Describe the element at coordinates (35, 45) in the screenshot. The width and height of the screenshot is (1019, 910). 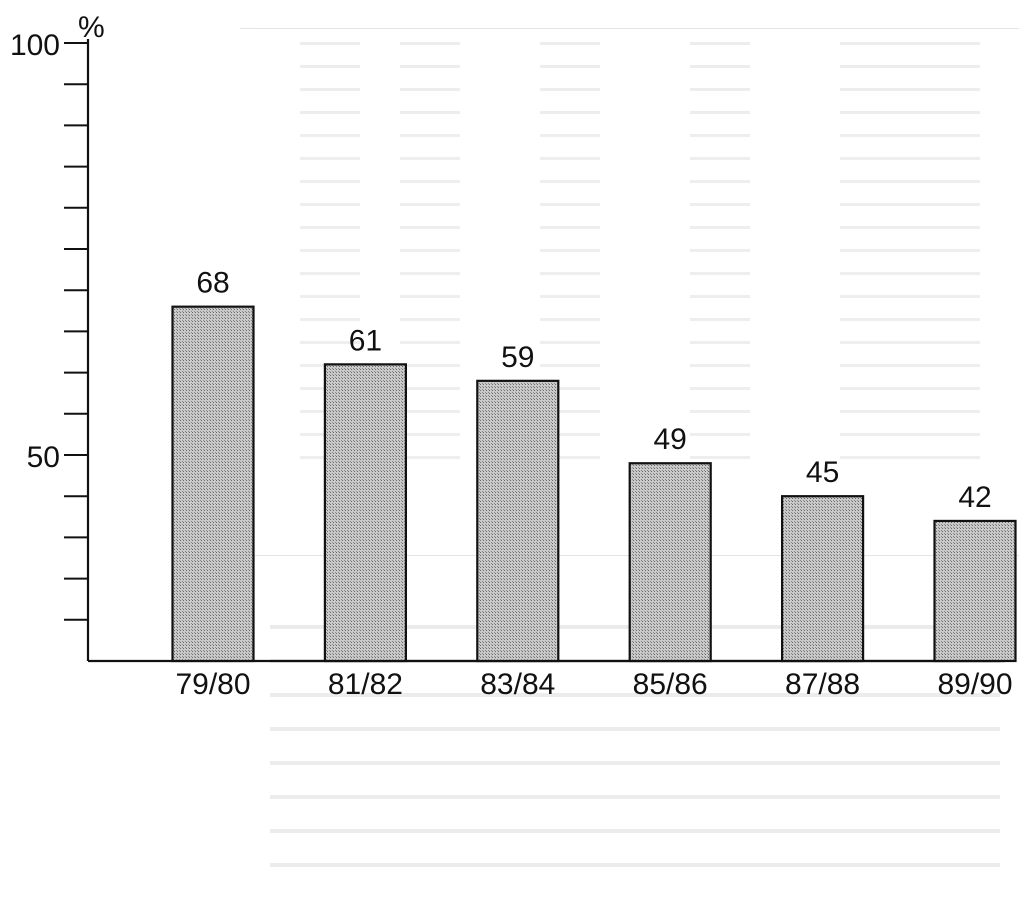
I see `y-tick-label-100: 100` at that location.